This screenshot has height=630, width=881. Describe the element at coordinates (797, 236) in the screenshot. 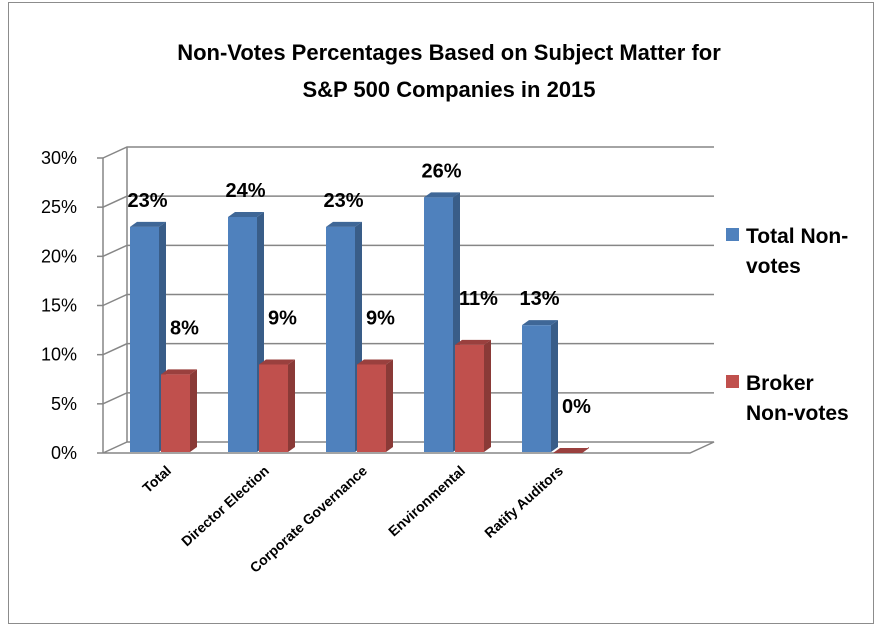

I see `legend-label: Total Non-` at that location.